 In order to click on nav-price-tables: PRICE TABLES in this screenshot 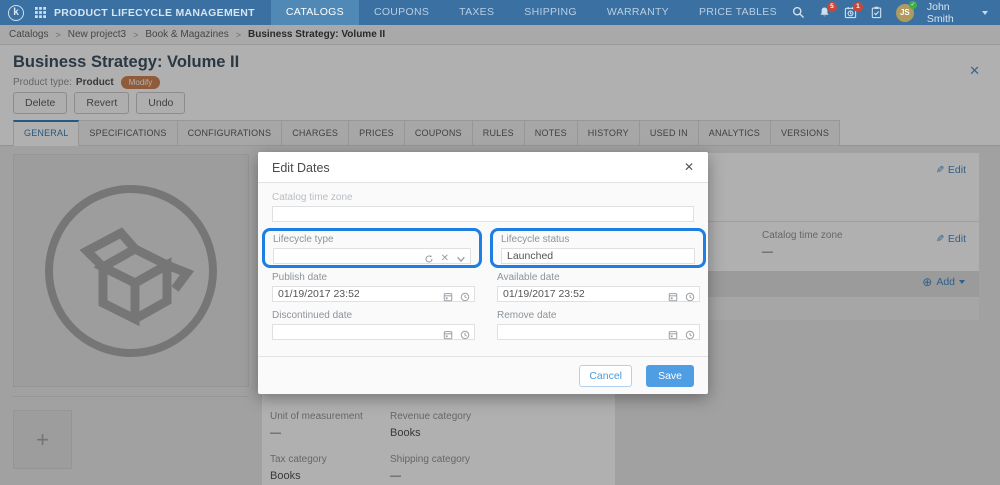, I will do `click(737, 12)`.